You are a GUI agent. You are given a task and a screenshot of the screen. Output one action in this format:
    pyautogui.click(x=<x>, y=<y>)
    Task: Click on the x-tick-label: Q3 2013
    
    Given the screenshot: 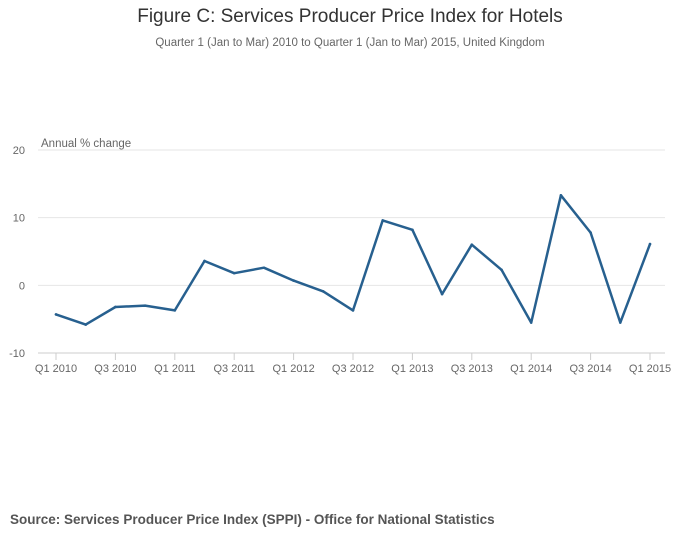 What is the action you would take?
    pyautogui.click(x=472, y=369)
    